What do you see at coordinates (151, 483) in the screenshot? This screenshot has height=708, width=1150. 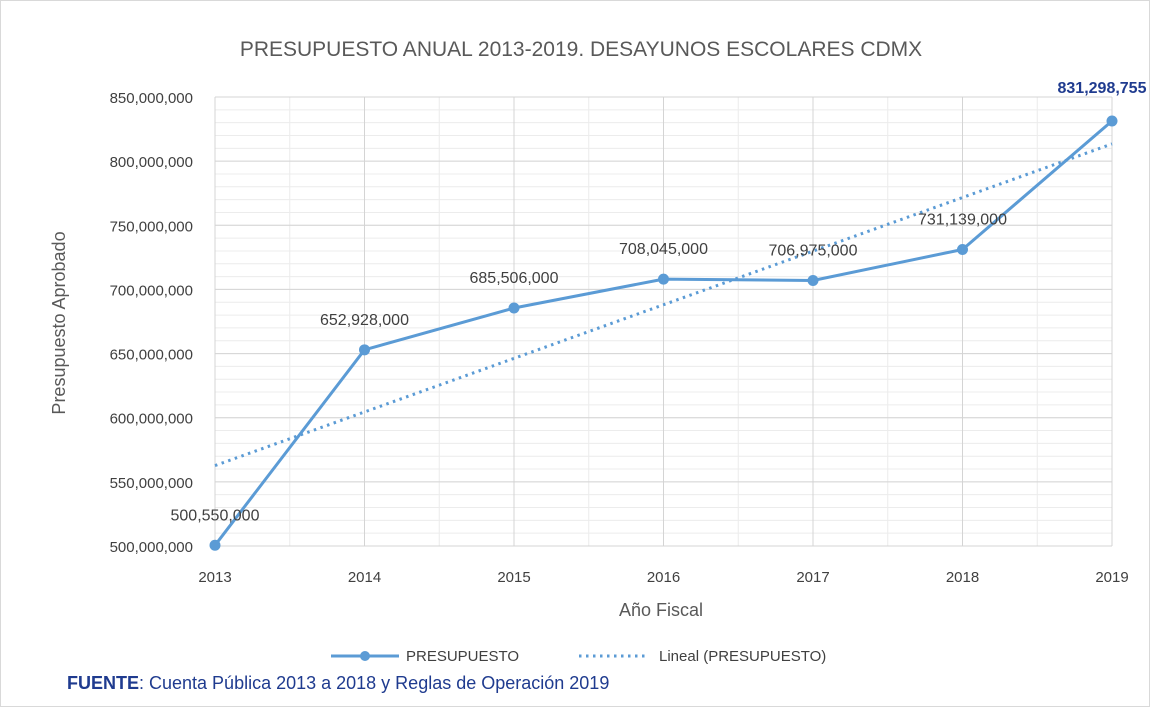 I see `y-tick-label: 550,000,000` at bounding box center [151, 483].